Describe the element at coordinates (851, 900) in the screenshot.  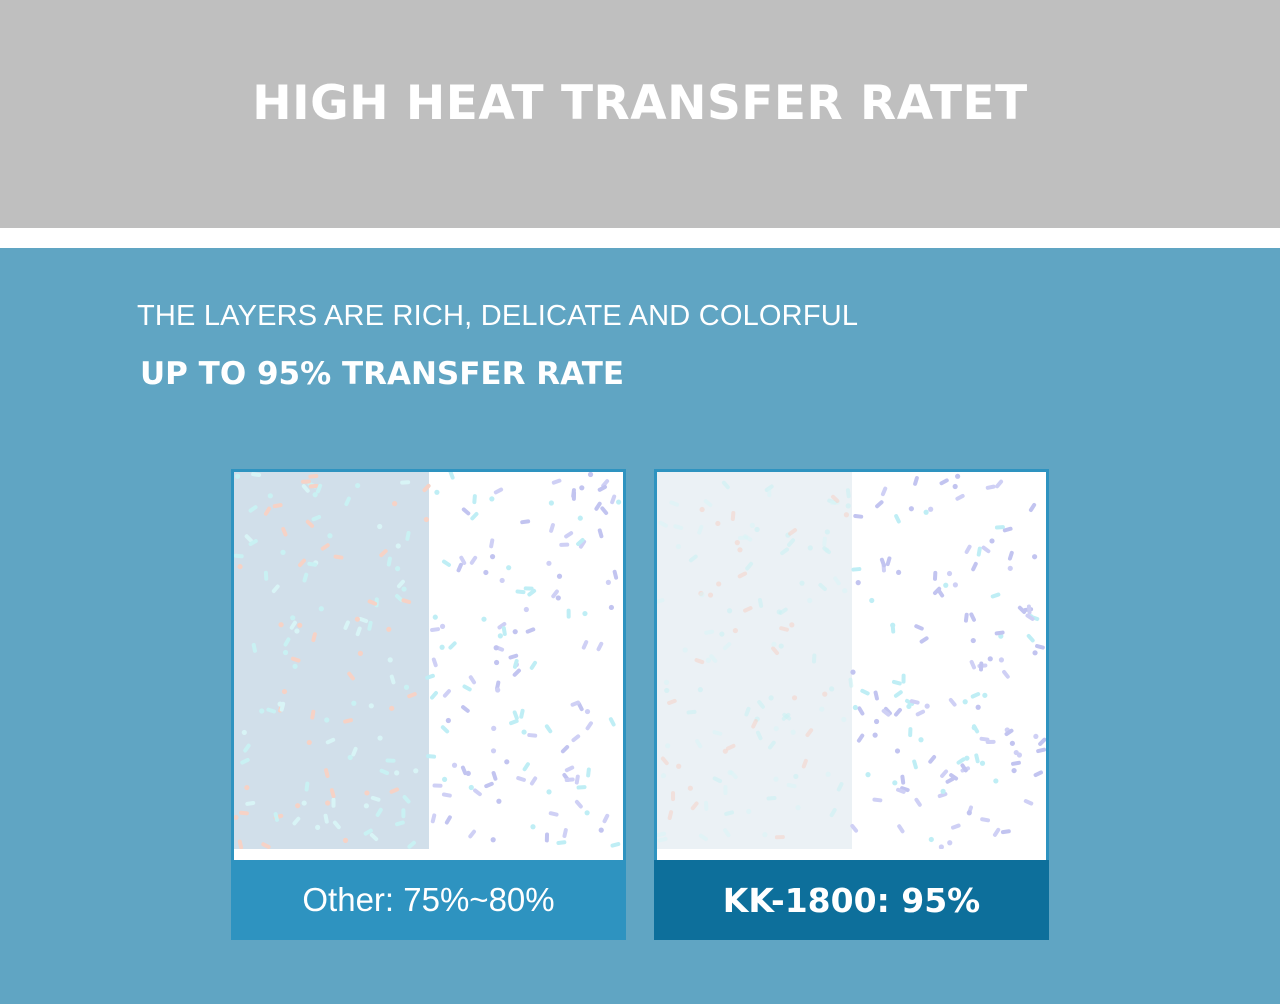
I see `caption: KK-1800: 95%` at that location.